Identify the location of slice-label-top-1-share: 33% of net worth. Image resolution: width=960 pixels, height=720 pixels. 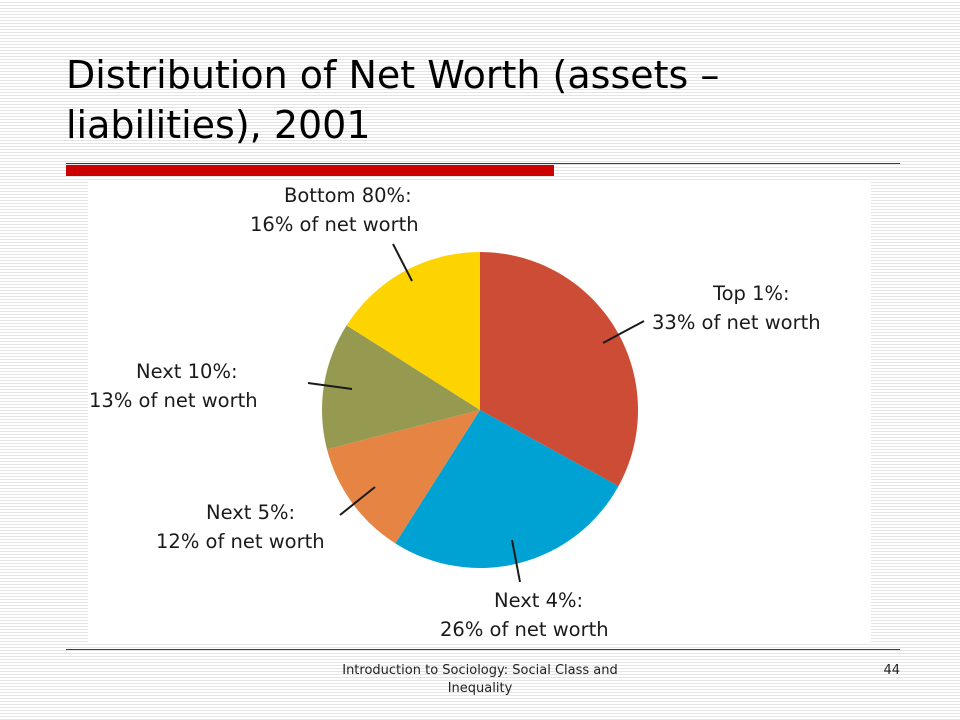
(736, 322).